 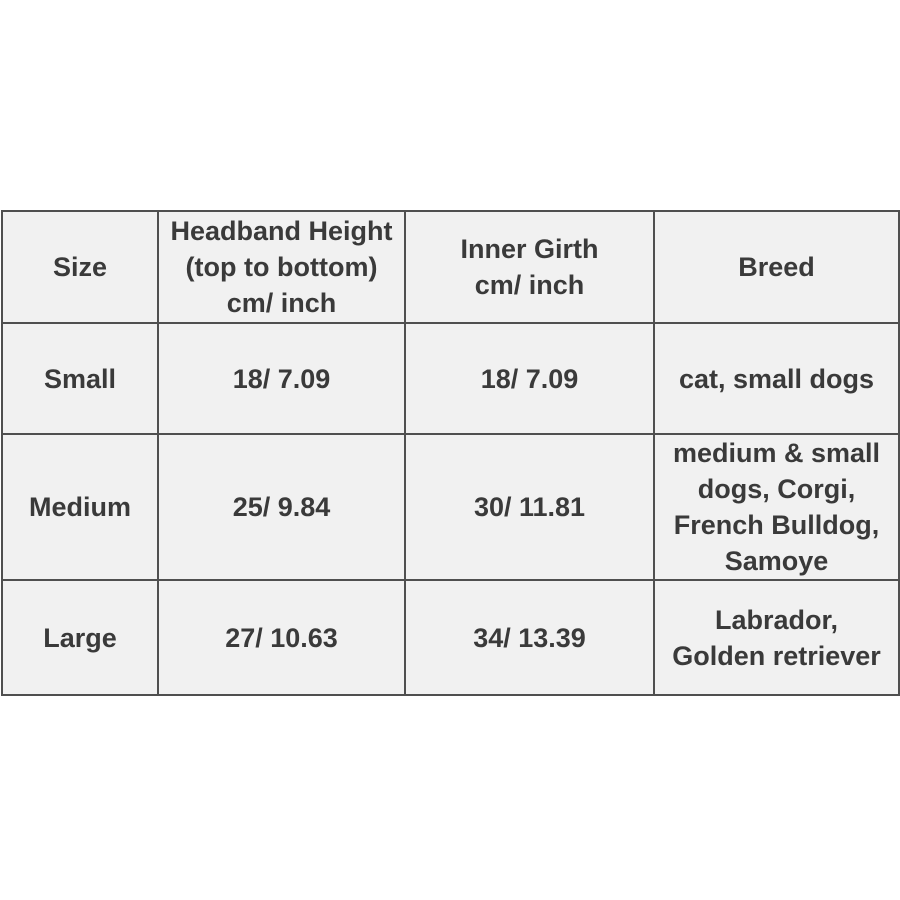 What do you see at coordinates (281, 507) in the screenshot?
I see `cell-medium-headband-height: 25/ 9.84` at bounding box center [281, 507].